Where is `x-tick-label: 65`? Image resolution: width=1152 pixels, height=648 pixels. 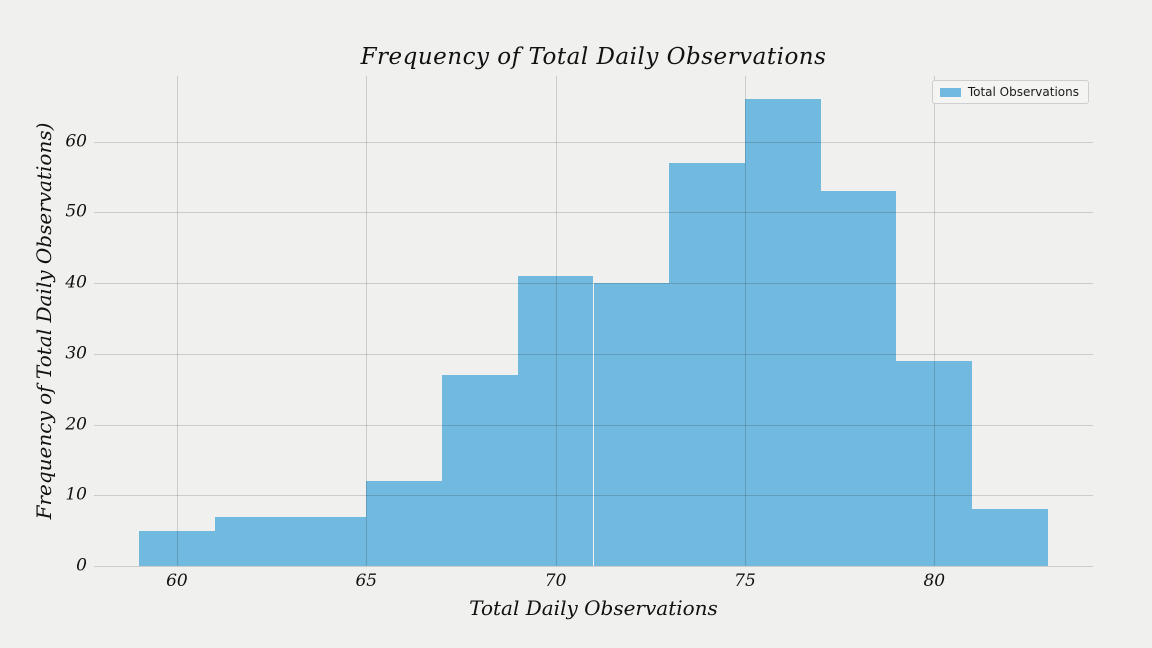
x-tick-label: 65 is located at coordinates (366, 581).